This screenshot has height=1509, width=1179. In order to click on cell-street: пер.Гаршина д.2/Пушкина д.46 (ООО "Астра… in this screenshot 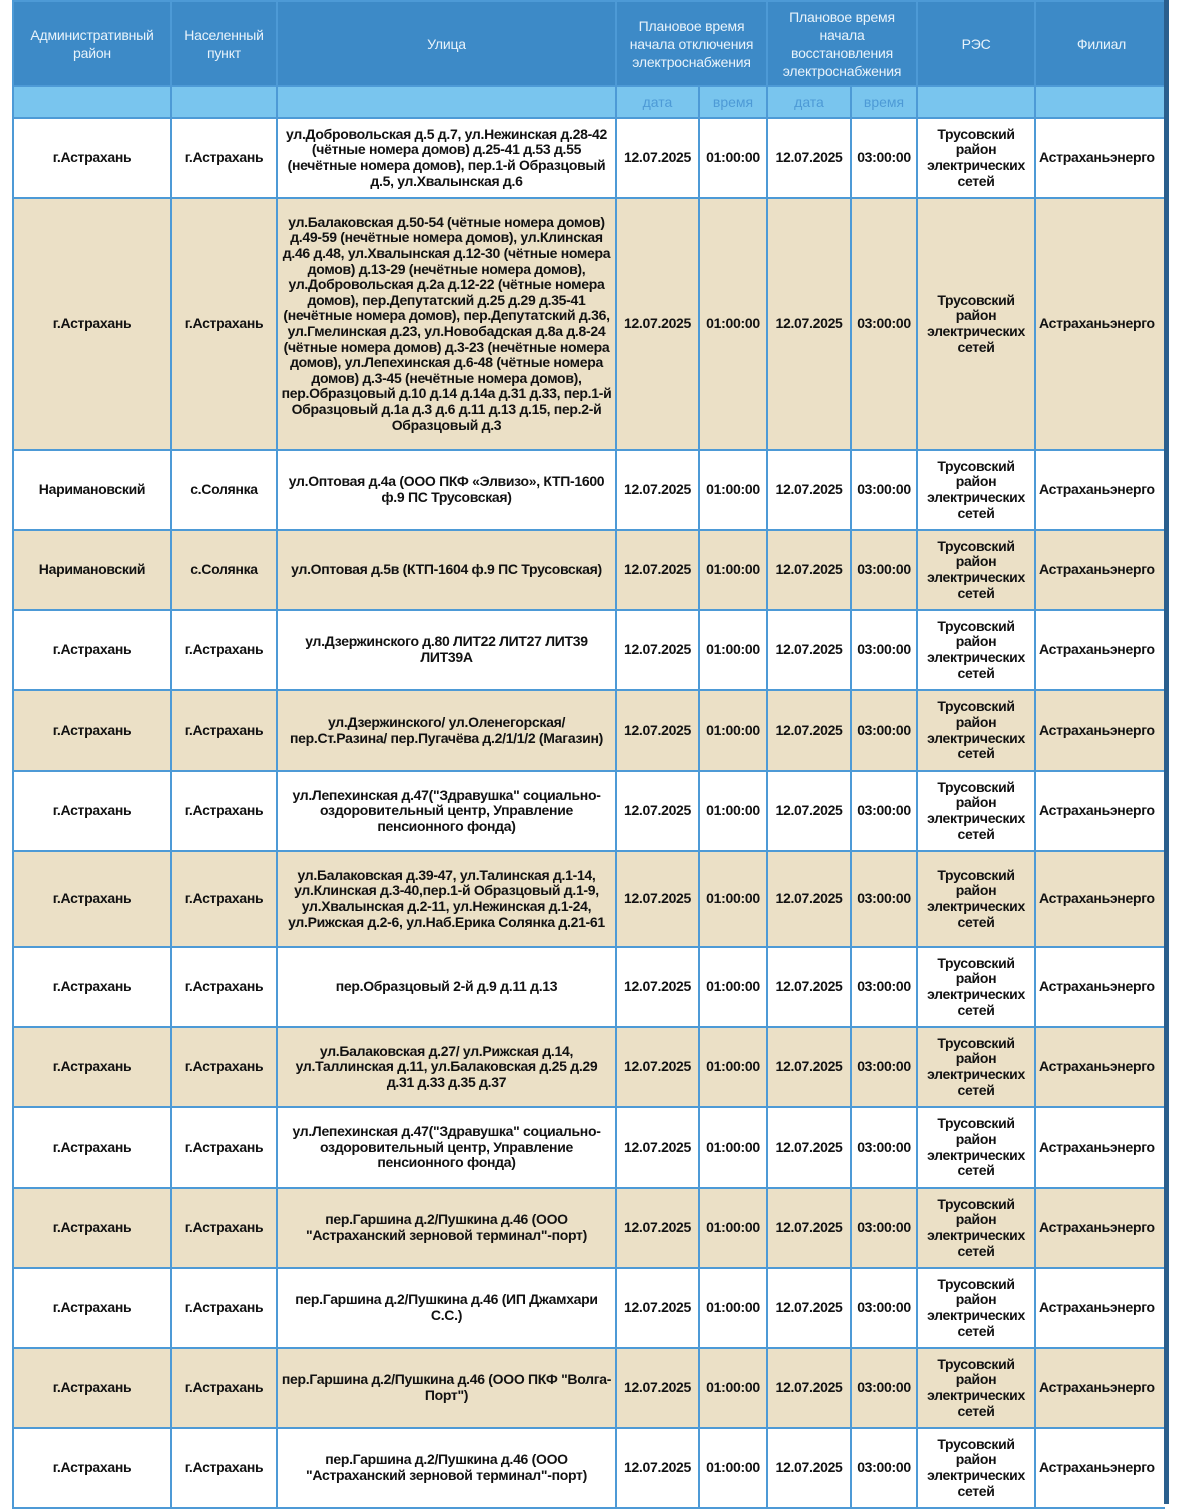, I will do `click(446, 1228)`.